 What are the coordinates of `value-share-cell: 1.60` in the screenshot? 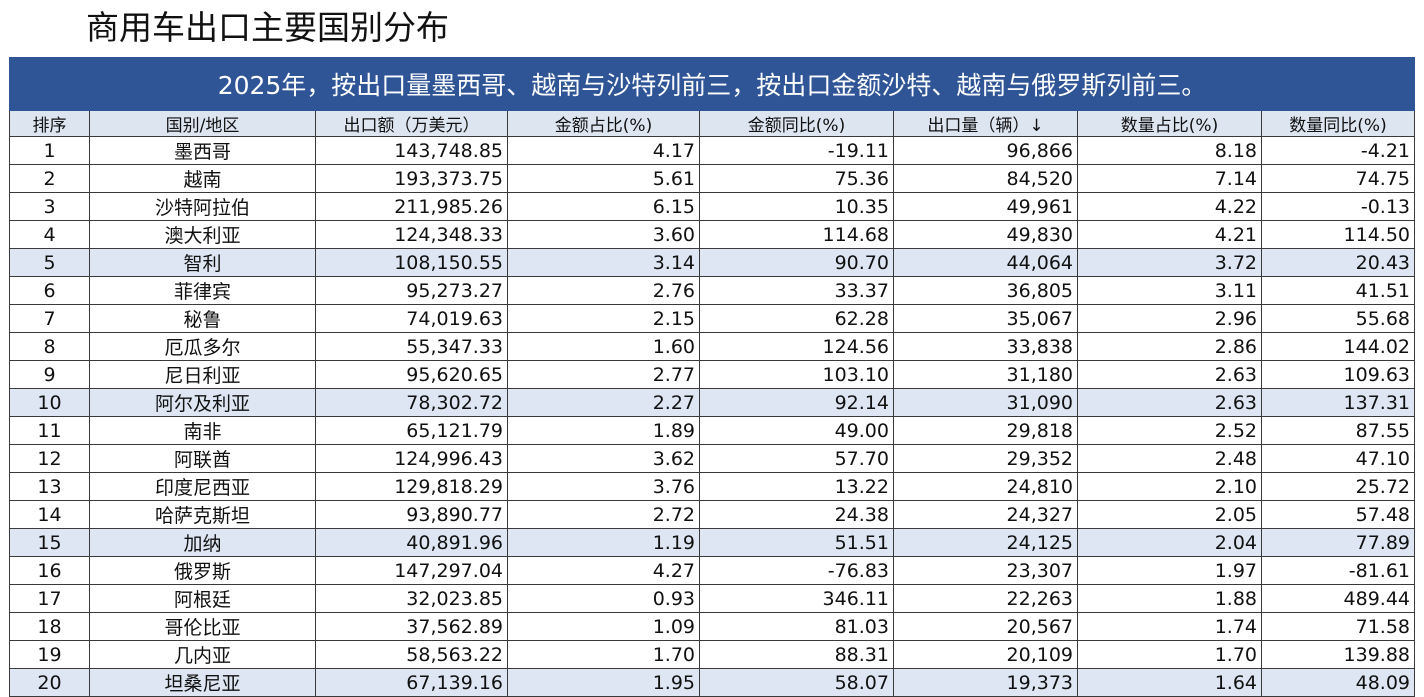 It's located at (603, 346).